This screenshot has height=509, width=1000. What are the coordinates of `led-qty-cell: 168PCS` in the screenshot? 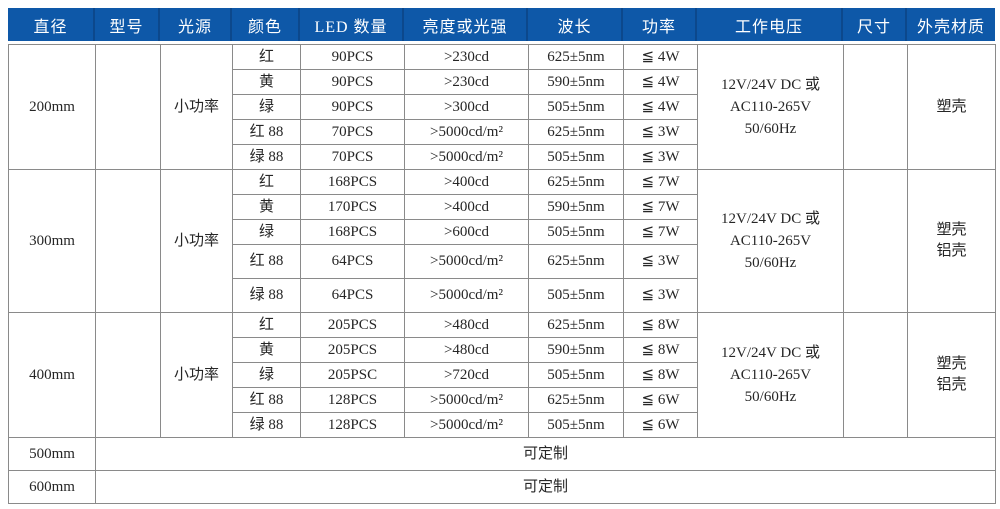 It's located at (352, 182).